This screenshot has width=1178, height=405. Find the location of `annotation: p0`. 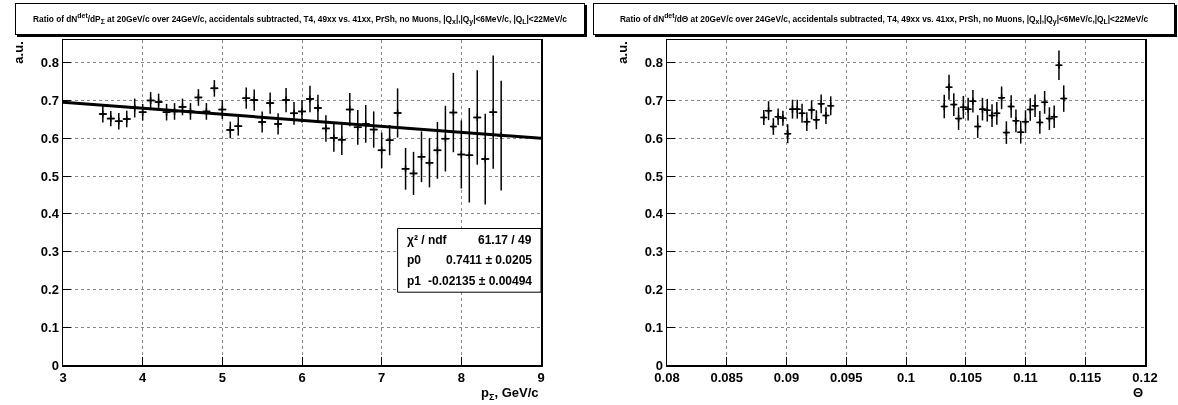

annotation: p0 is located at coordinates (414, 260).